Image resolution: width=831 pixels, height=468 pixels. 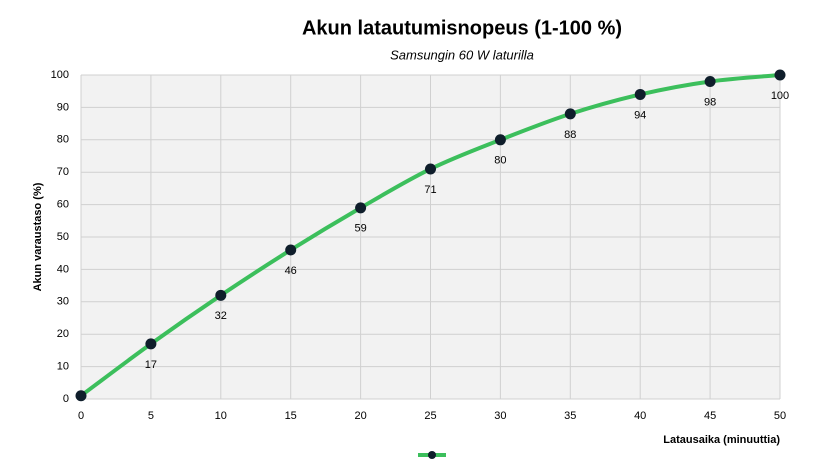 What do you see at coordinates (63, 205) in the screenshot?
I see `y-tick-label: 60` at bounding box center [63, 205].